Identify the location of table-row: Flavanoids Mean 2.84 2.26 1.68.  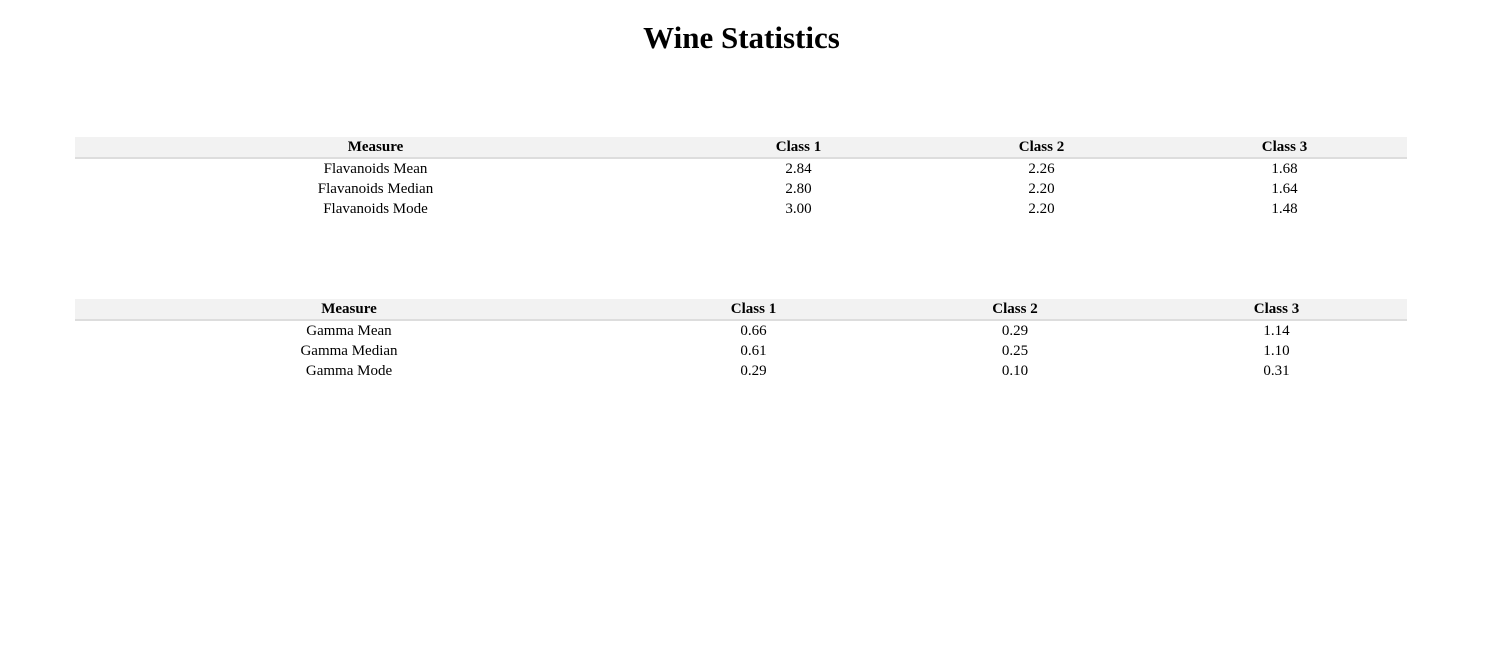
(741, 168).